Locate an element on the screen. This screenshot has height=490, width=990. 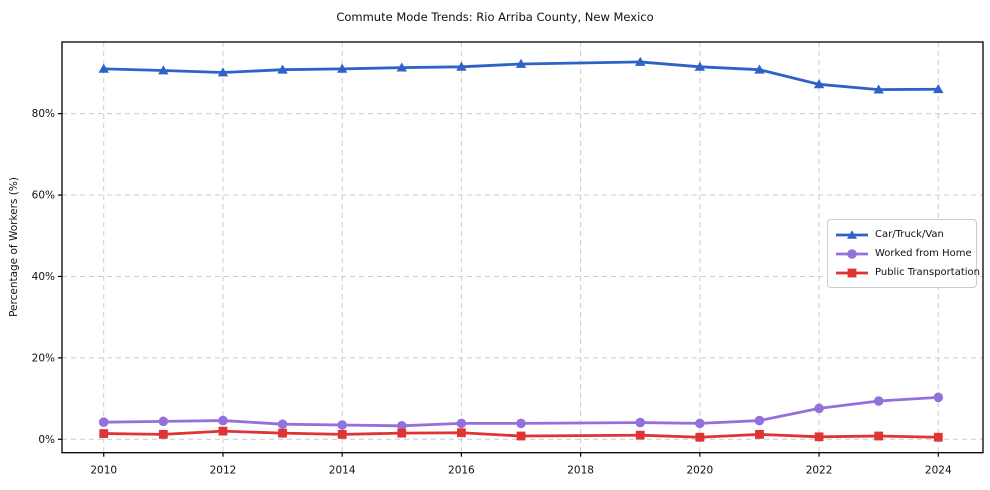
y-tick-label: 40% is located at coordinates (43, 277).